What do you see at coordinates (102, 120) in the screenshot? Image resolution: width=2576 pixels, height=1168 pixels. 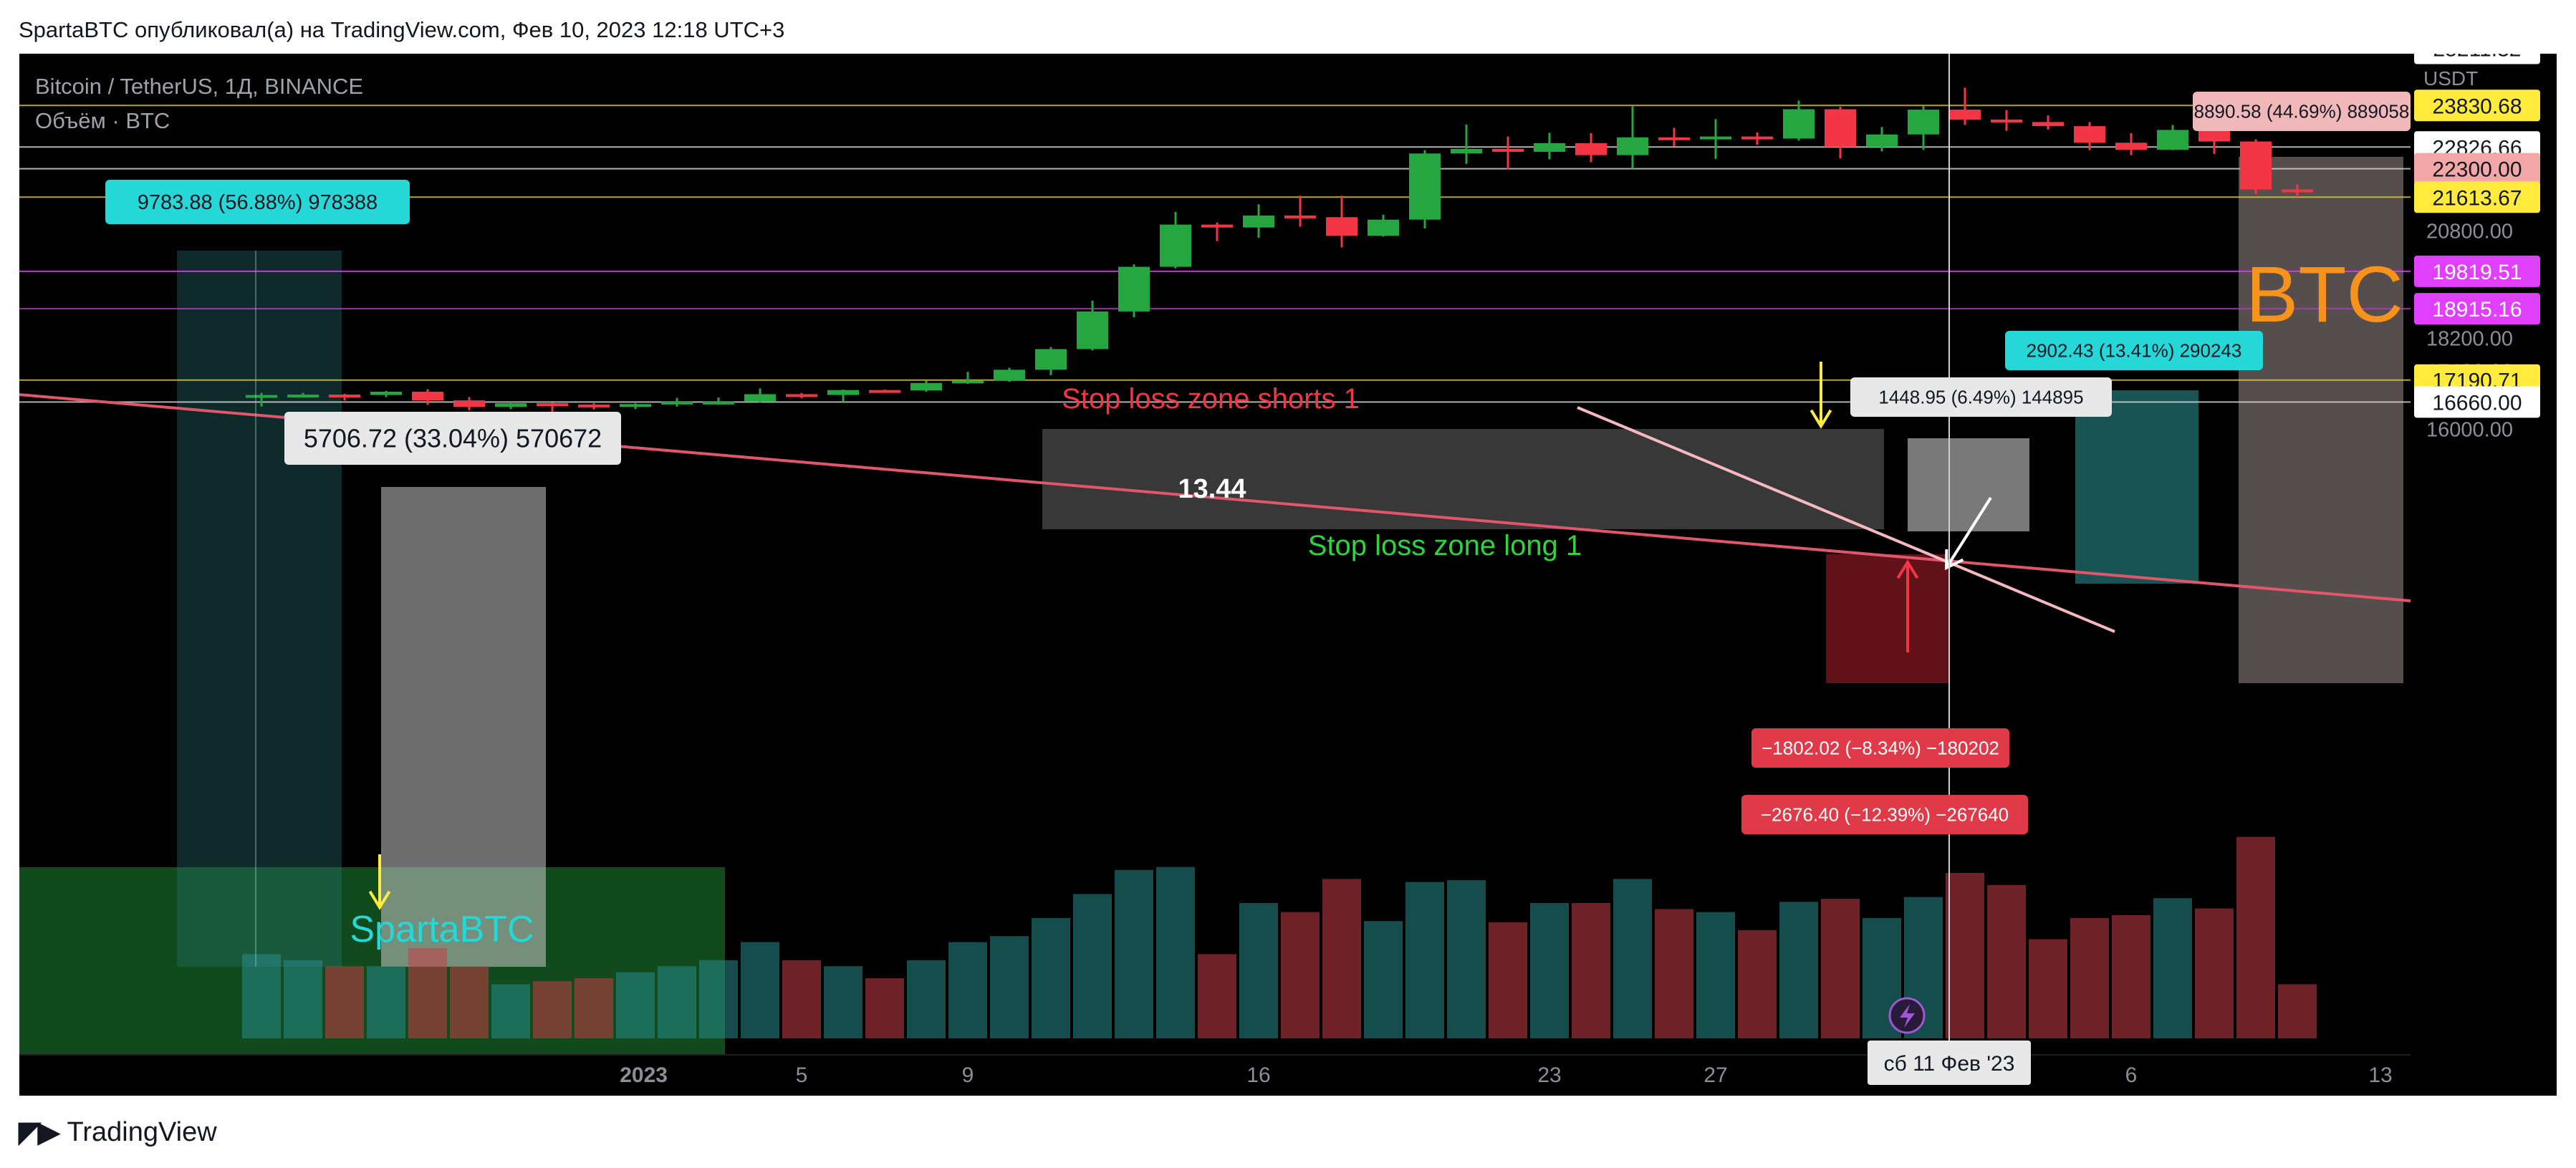 I see `volume-title: Объём · BTC` at bounding box center [102, 120].